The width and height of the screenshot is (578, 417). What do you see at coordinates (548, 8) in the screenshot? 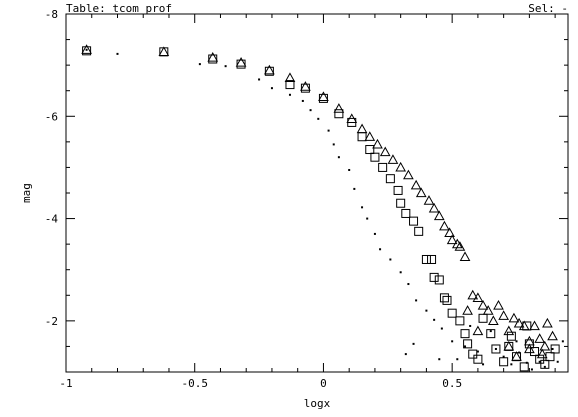
I see `selection-label: Sel: -` at bounding box center [548, 8].